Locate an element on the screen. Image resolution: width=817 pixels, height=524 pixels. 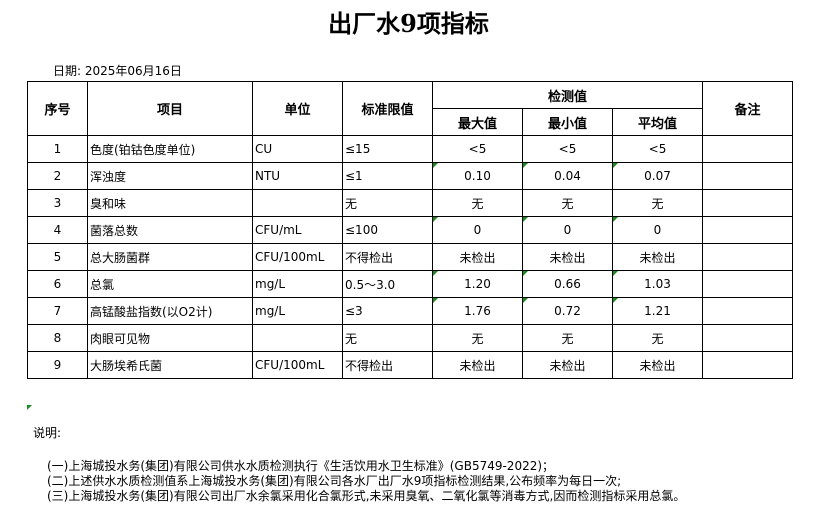
cell-min: <5 is located at coordinates (567, 149).